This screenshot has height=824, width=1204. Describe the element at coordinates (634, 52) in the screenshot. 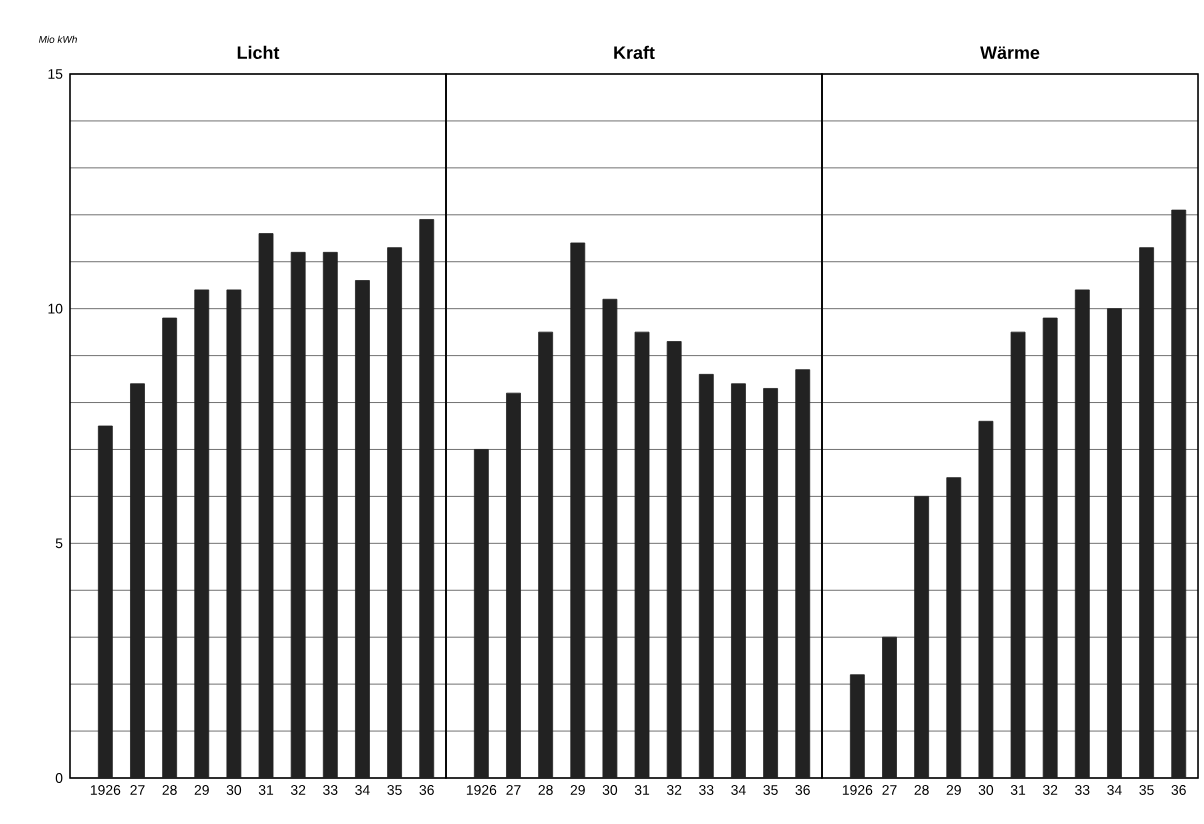

I see `chart-title: Kraft` at that location.